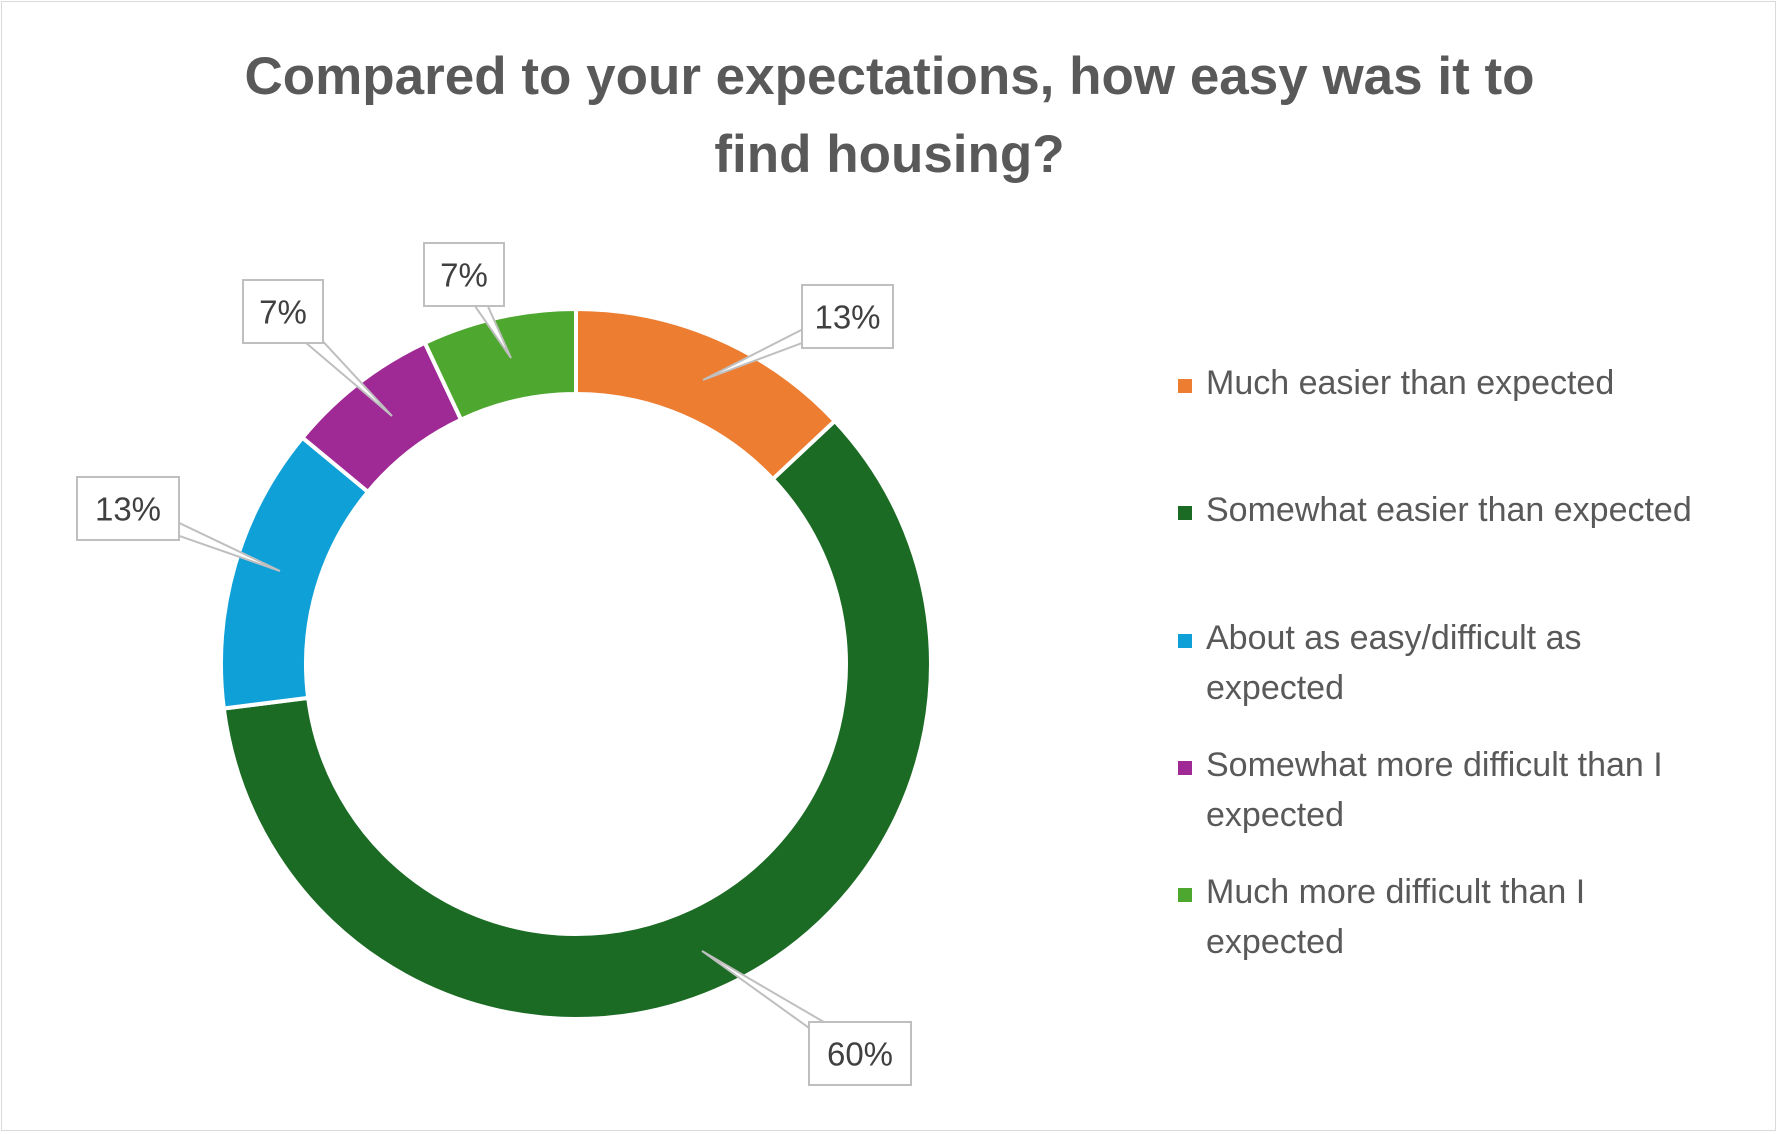  Describe the element at coordinates (1185, 895) in the screenshot. I see `legend-swatch-much-more-difficult` at that location.